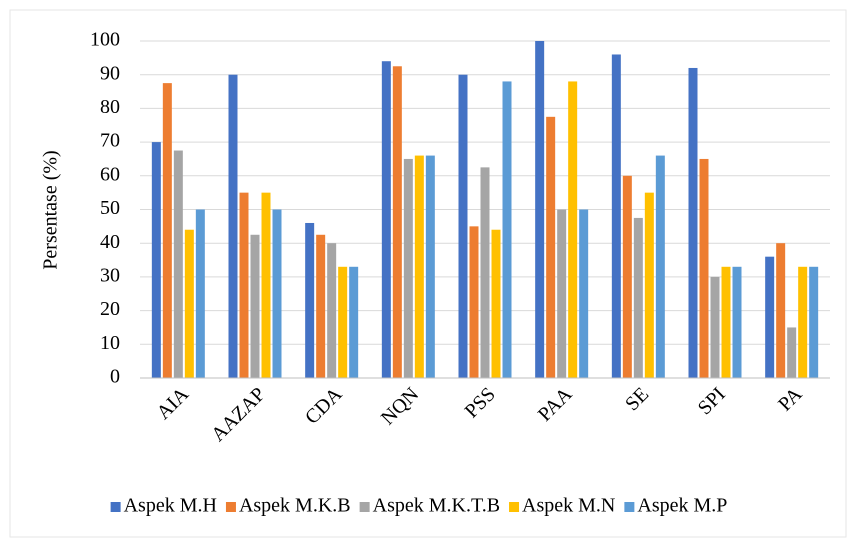 The image size is (847, 538). I want to click on legend-label: Aspek M.H, so click(170, 506).